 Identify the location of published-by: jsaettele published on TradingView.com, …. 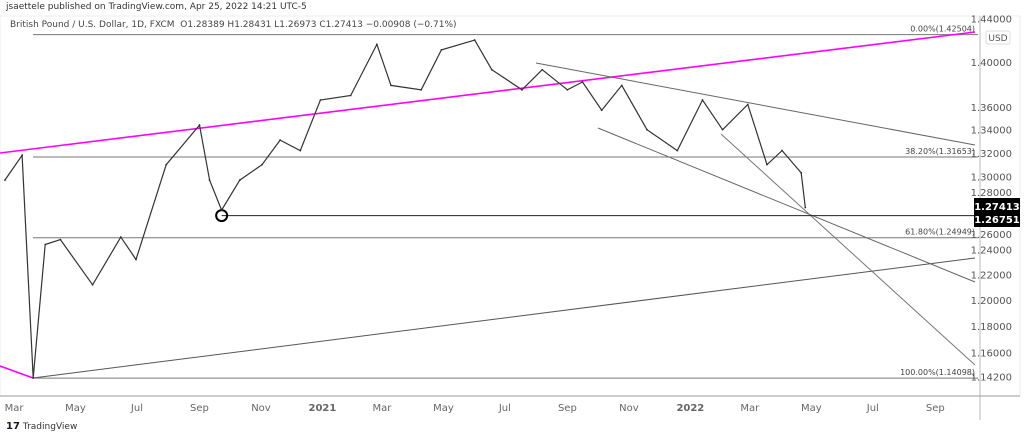
(156, 7).